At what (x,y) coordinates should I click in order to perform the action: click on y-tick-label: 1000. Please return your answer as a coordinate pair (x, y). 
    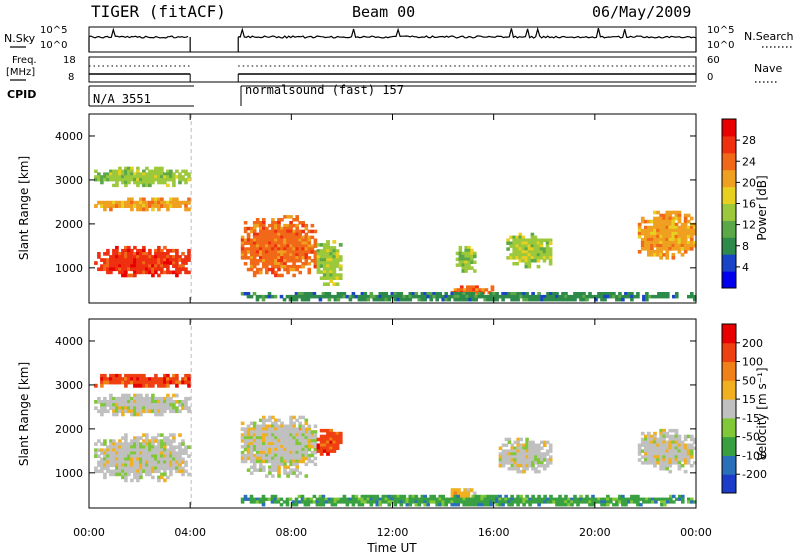
    Looking at the image, I should click on (69, 268).